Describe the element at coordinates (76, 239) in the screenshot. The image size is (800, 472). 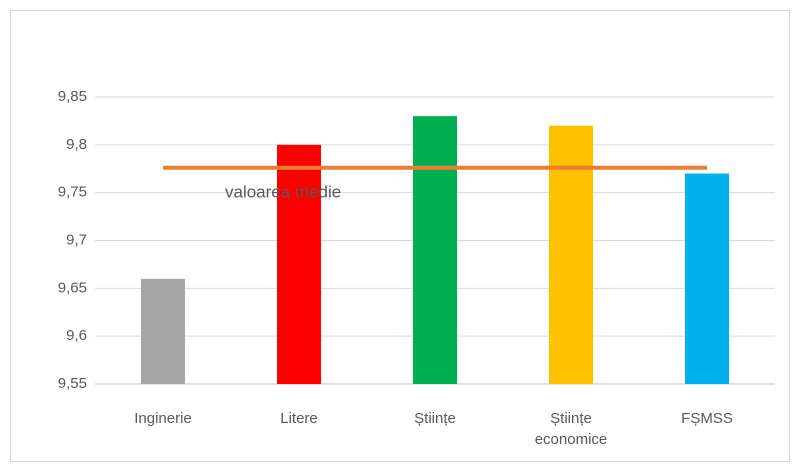
I see `y-tick-label: 9,7` at that location.